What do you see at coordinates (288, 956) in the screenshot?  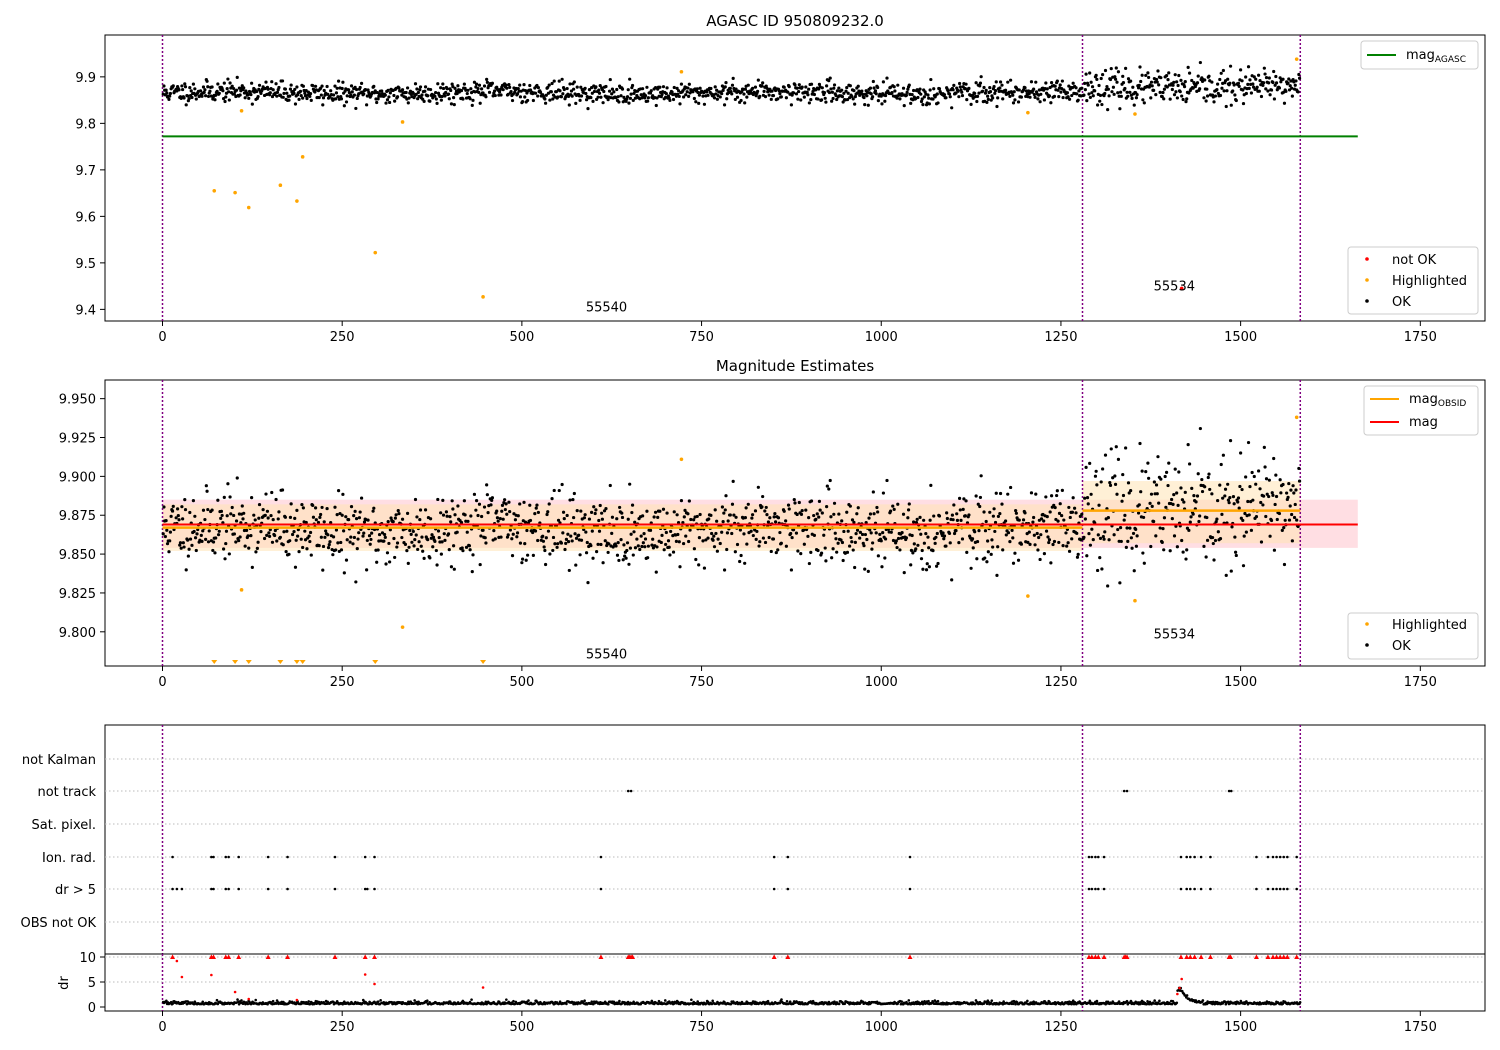 I see `dr-capped-marker` at bounding box center [288, 956].